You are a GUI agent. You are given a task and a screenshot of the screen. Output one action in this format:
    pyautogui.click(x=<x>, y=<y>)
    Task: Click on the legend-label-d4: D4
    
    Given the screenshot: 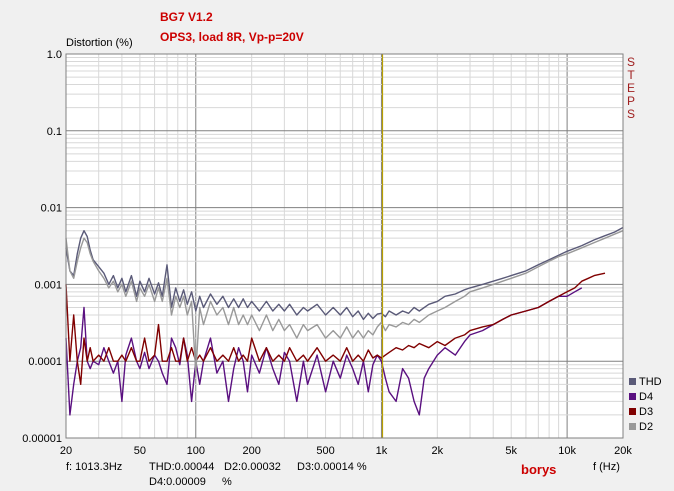 What is the action you would take?
    pyautogui.click(x=646, y=397)
    